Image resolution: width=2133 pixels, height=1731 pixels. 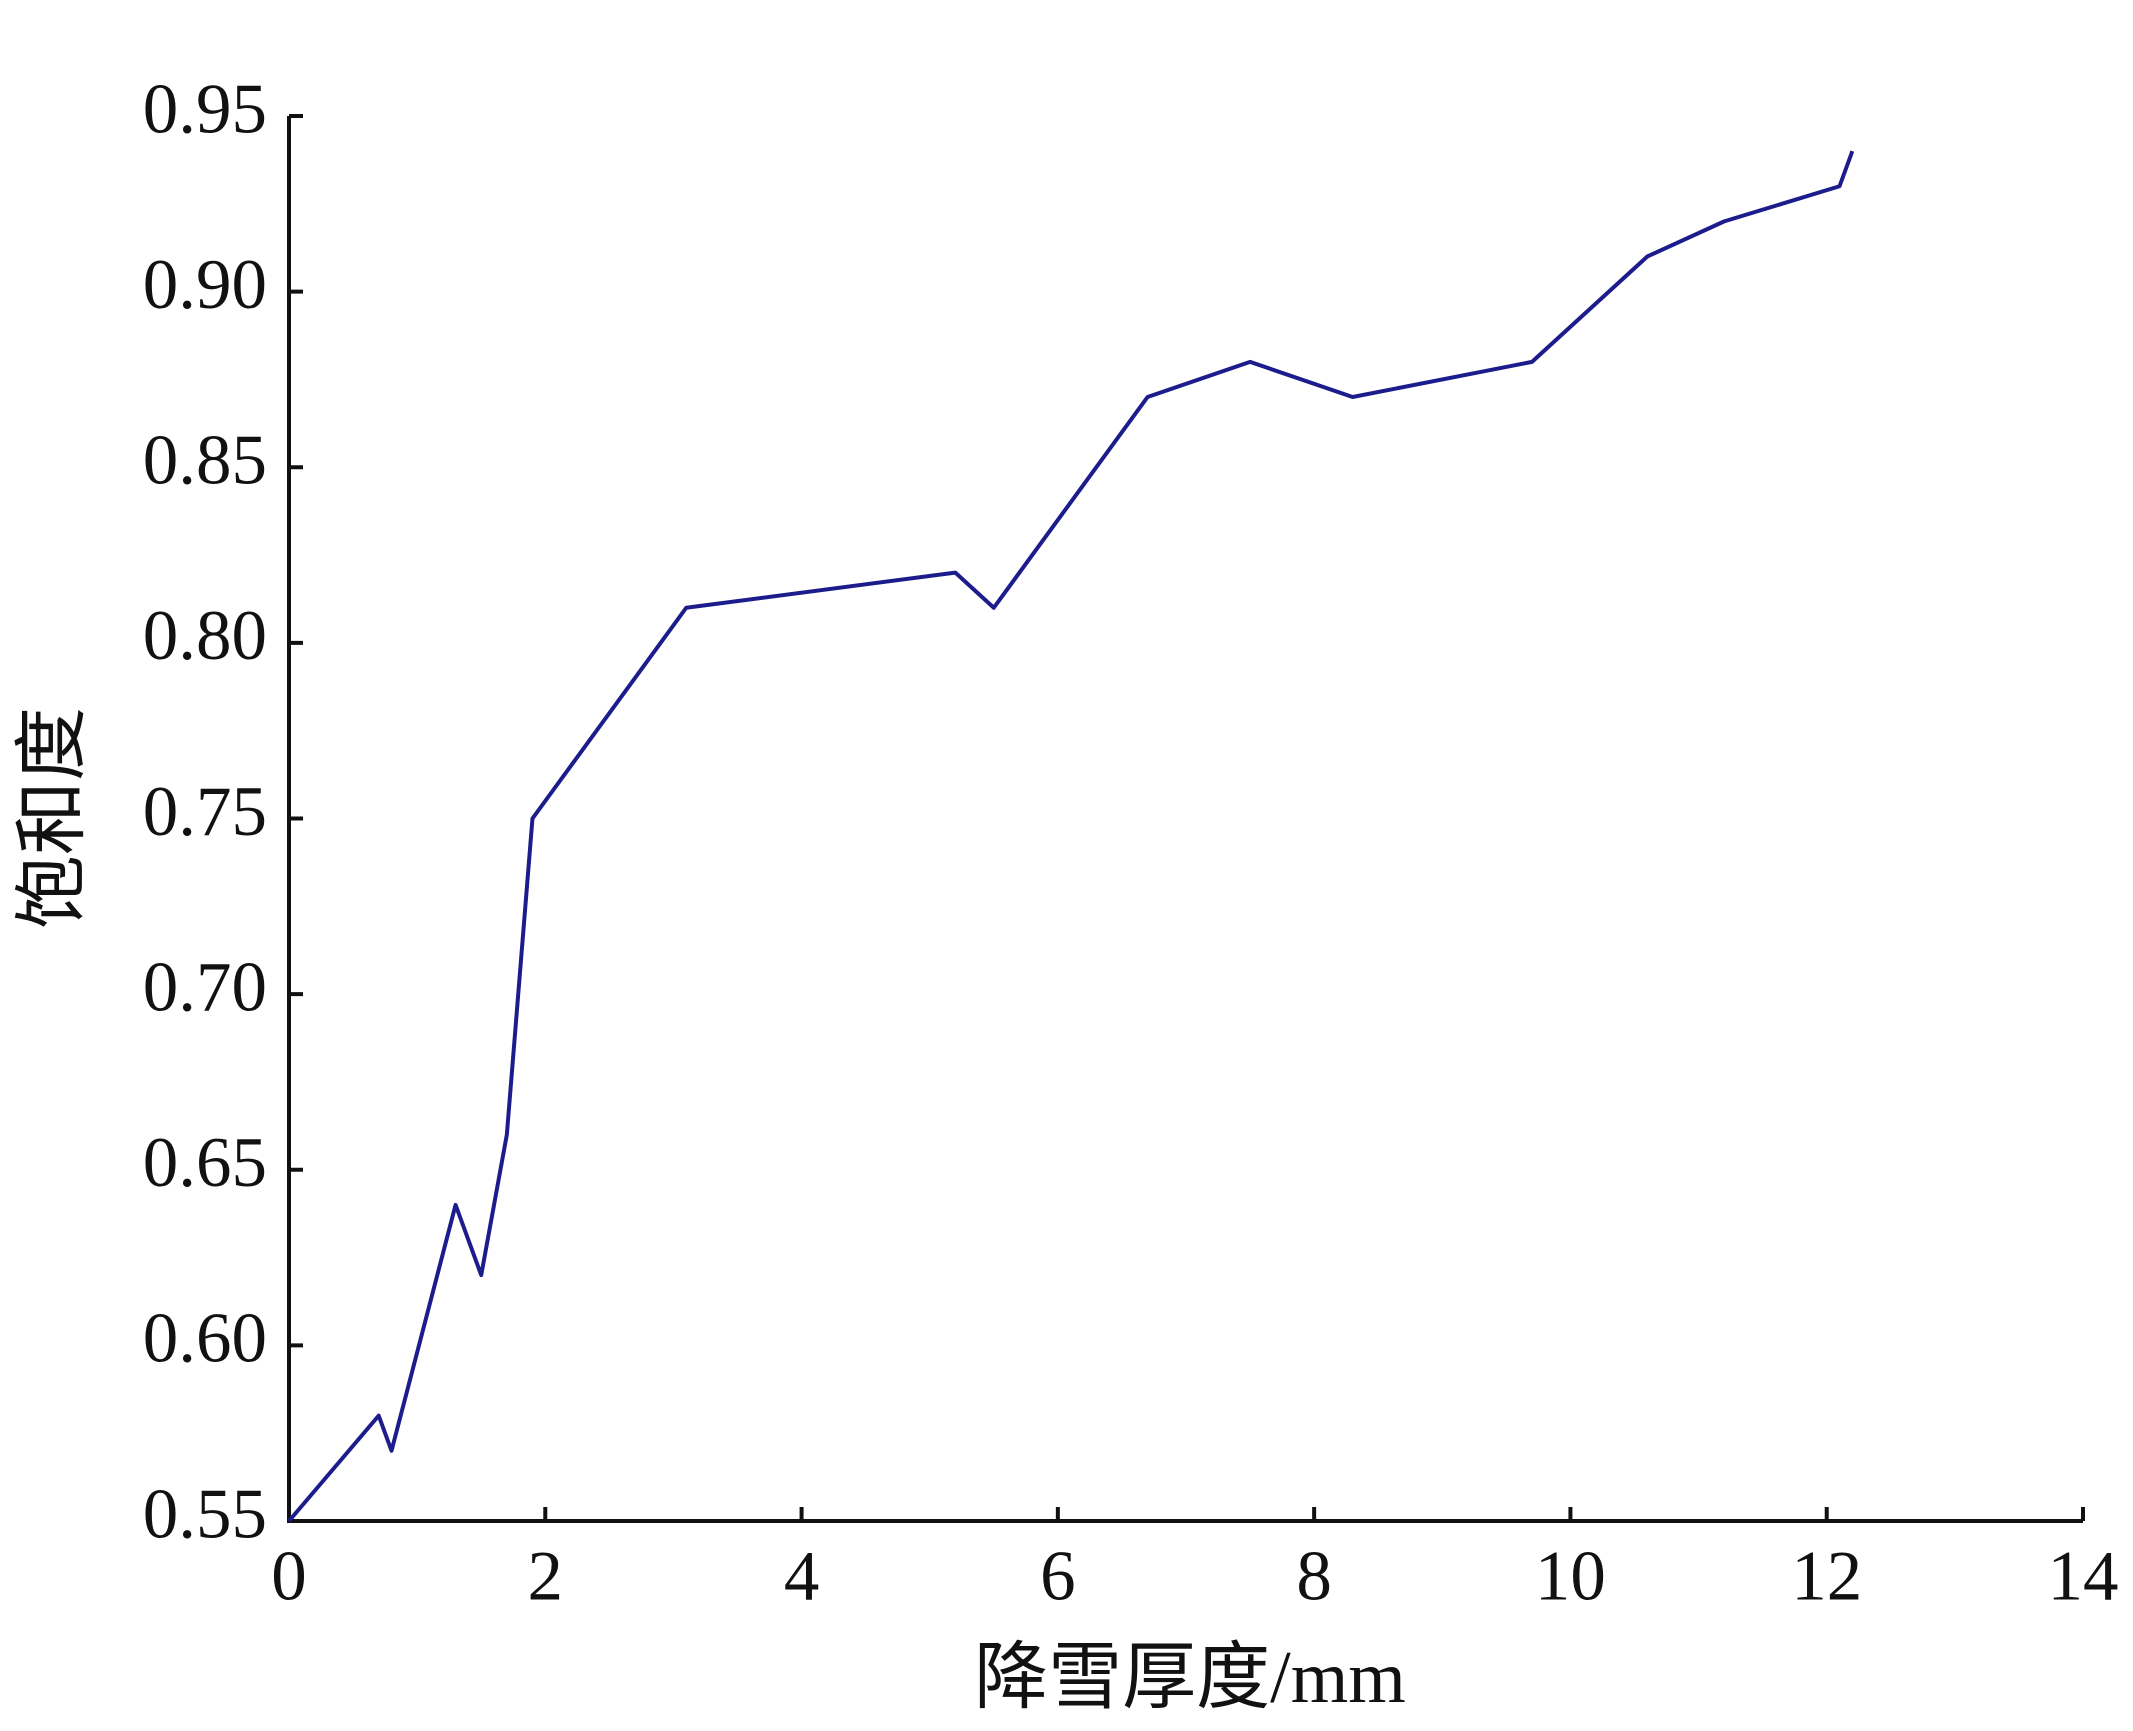 I want to click on y-tick-label: 0.95, so click(x=205, y=109).